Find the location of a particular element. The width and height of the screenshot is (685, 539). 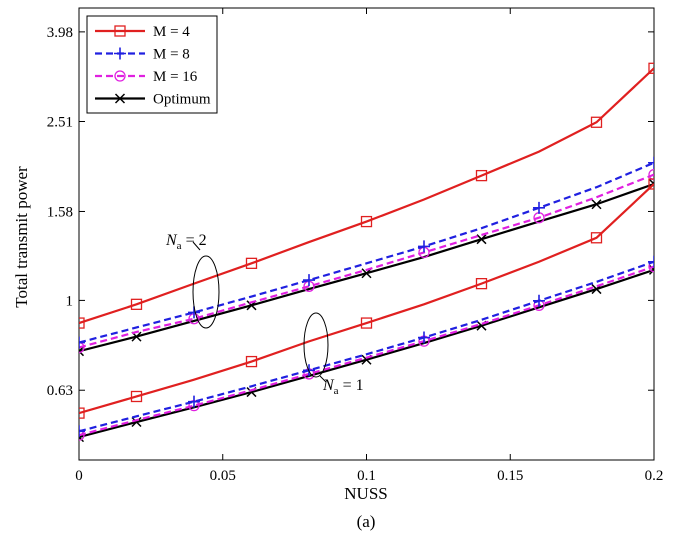

y-axis-label: Total transmit power is located at coordinates (21, 237).